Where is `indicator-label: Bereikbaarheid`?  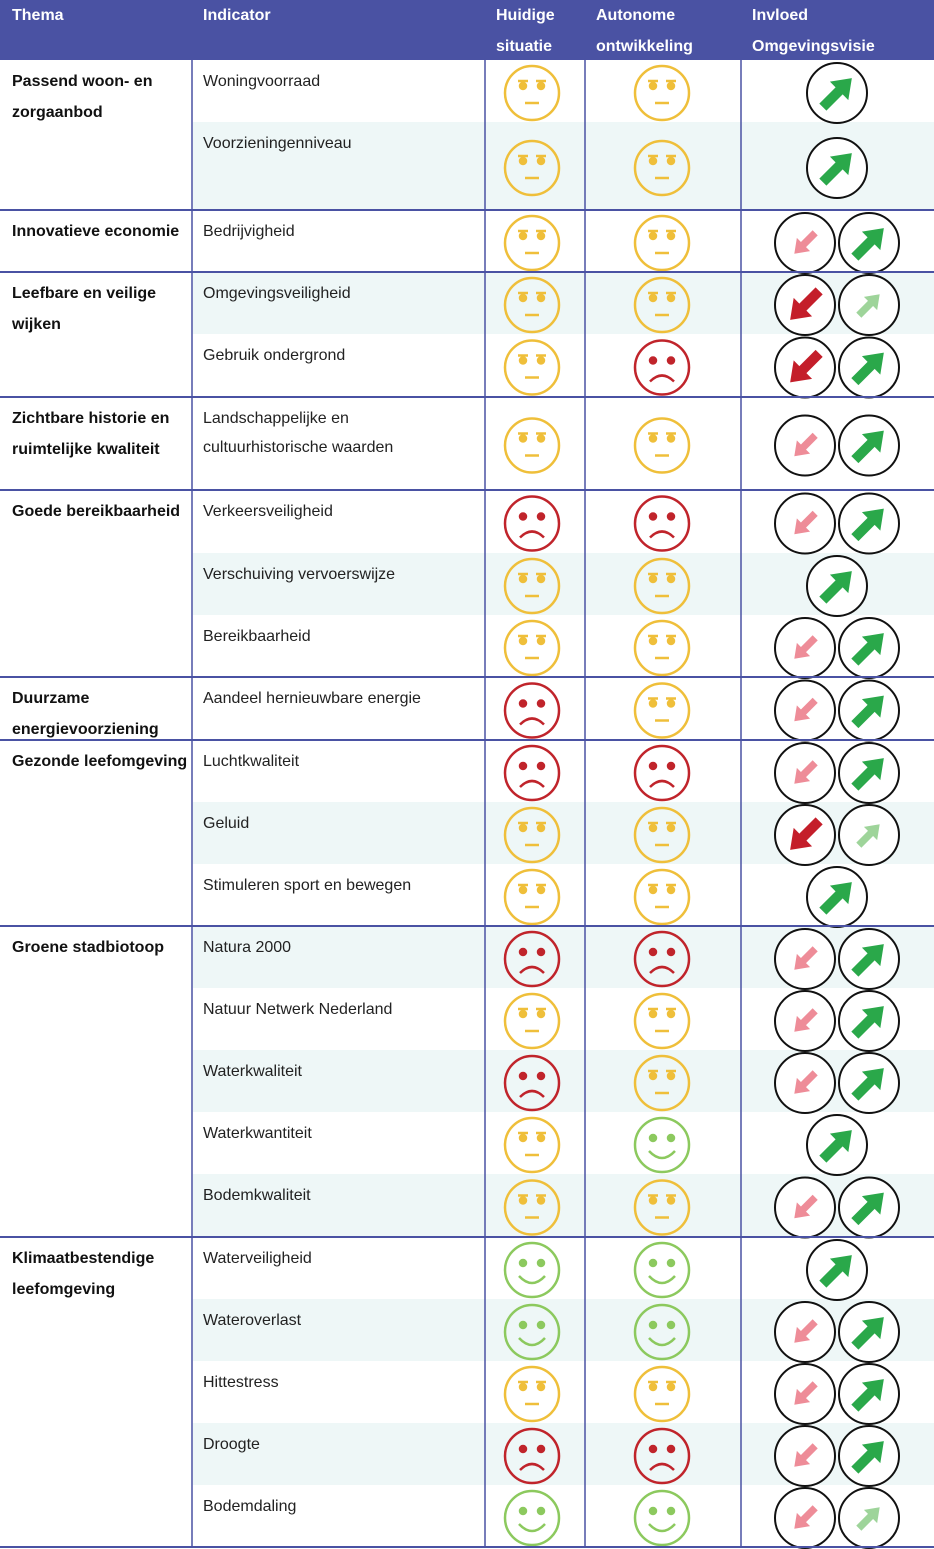 indicator-label: Bereikbaarheid is located at coordinates (257, 636).